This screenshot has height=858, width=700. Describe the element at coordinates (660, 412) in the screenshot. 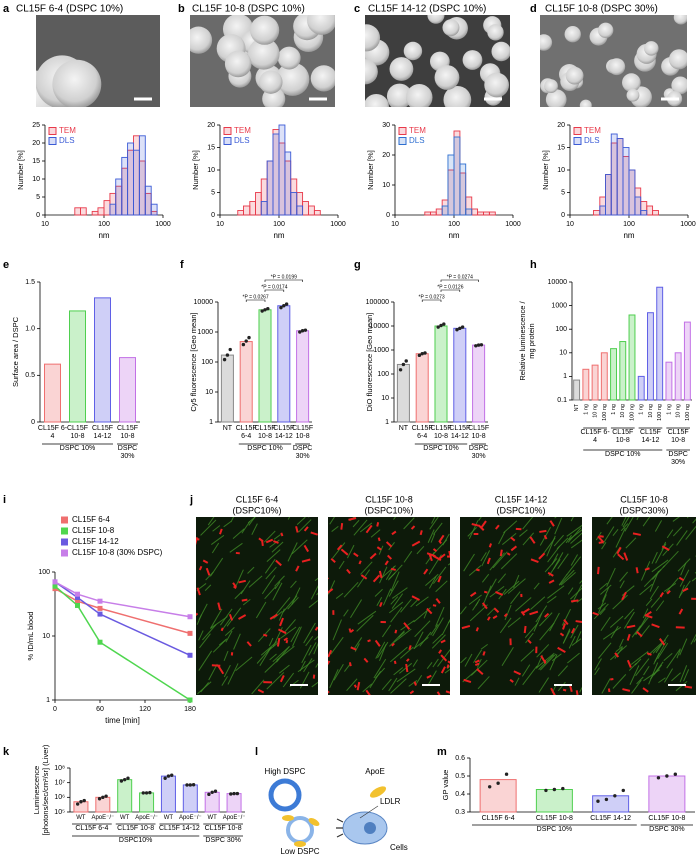

I see `x-tick-label: 100 ng` at that location.